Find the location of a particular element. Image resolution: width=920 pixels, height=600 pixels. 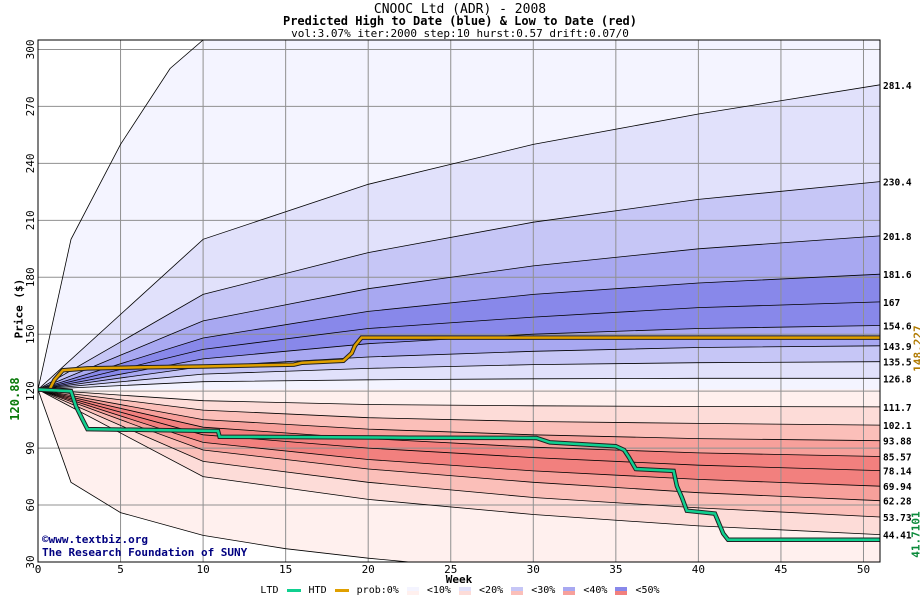

organization-credit: The Research Foundation of SUNY is located at coordinates (145, 552).